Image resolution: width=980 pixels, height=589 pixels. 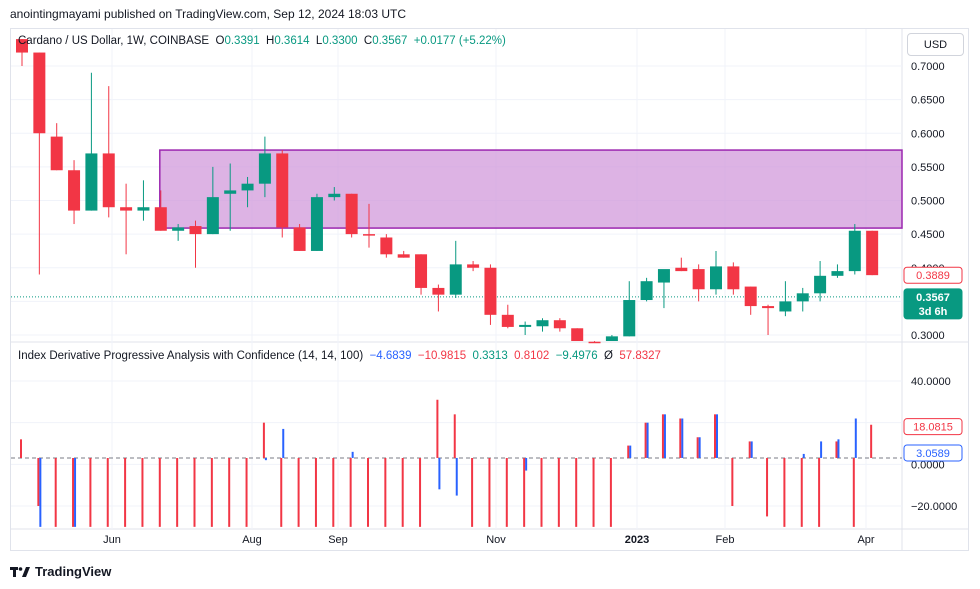 I want to click on open-label: O, so click(x=220, y=41).